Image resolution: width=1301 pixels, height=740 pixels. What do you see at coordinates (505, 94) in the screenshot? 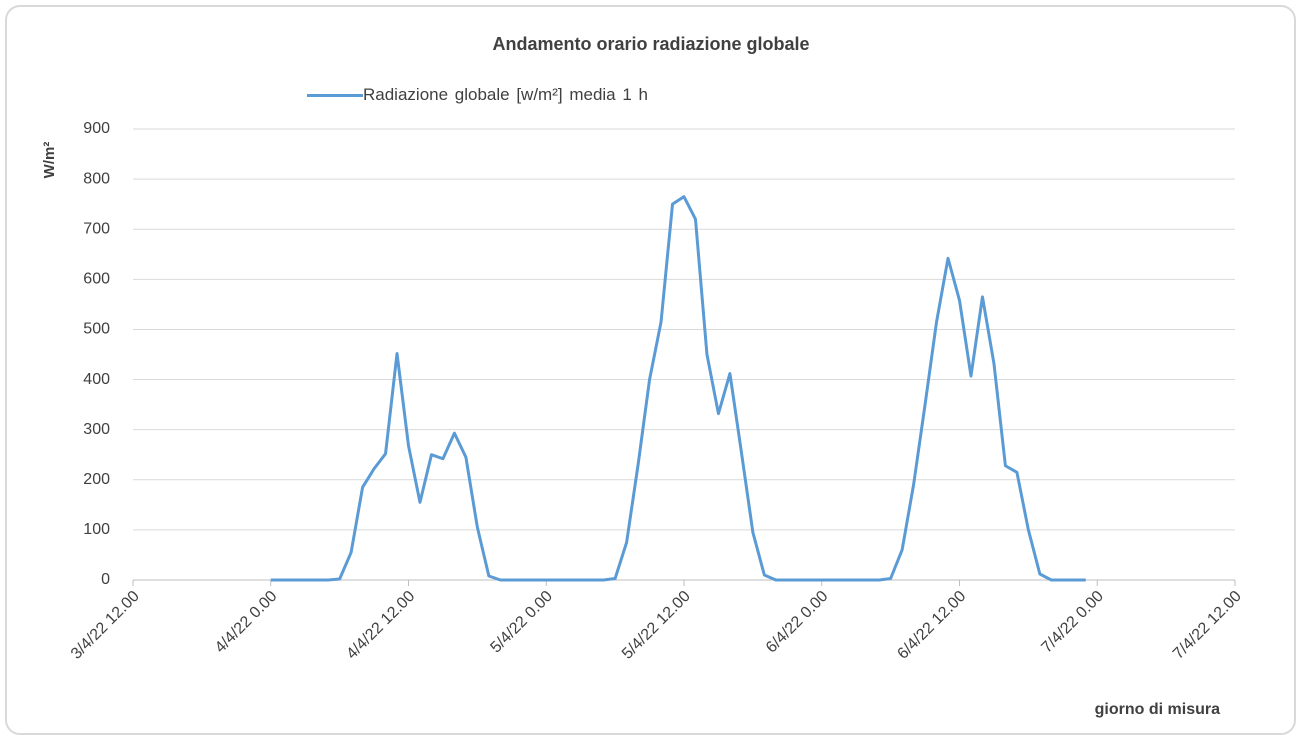
I see `legend-label: Radiazione globale [w/m²] media 1 h` at bounding box center [505, 94].